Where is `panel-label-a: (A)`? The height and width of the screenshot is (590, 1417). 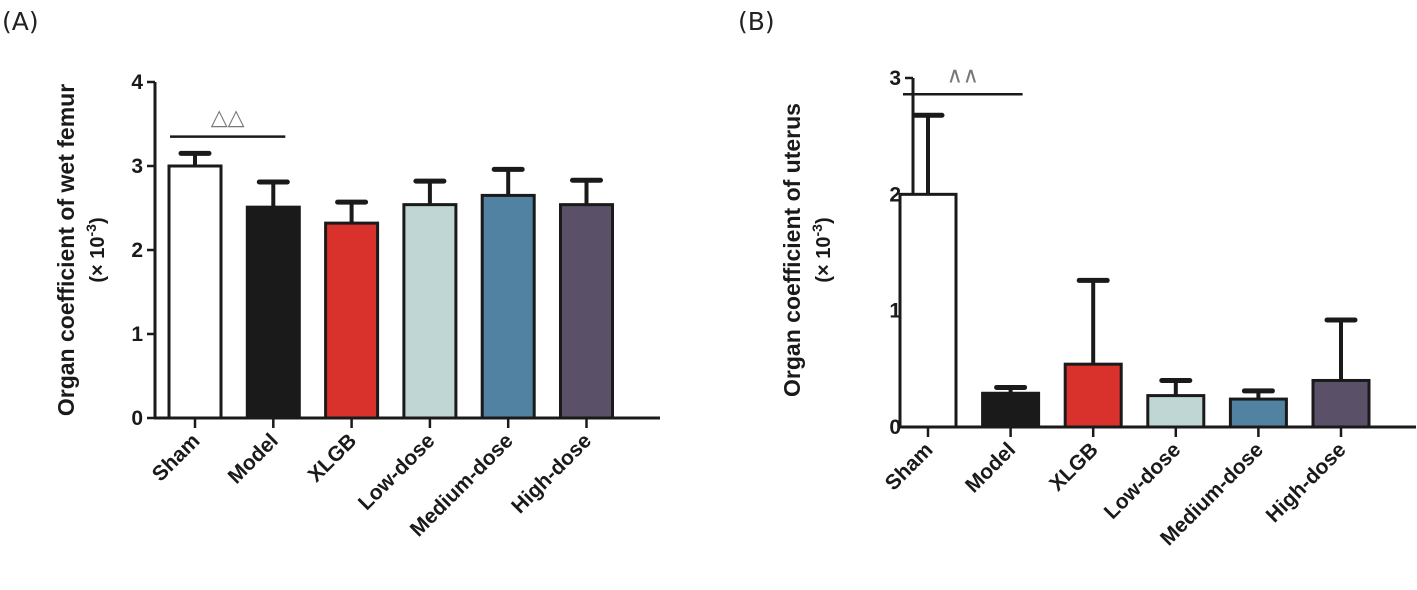 panel-label-a: (A) is located at coordinates (20, 21).